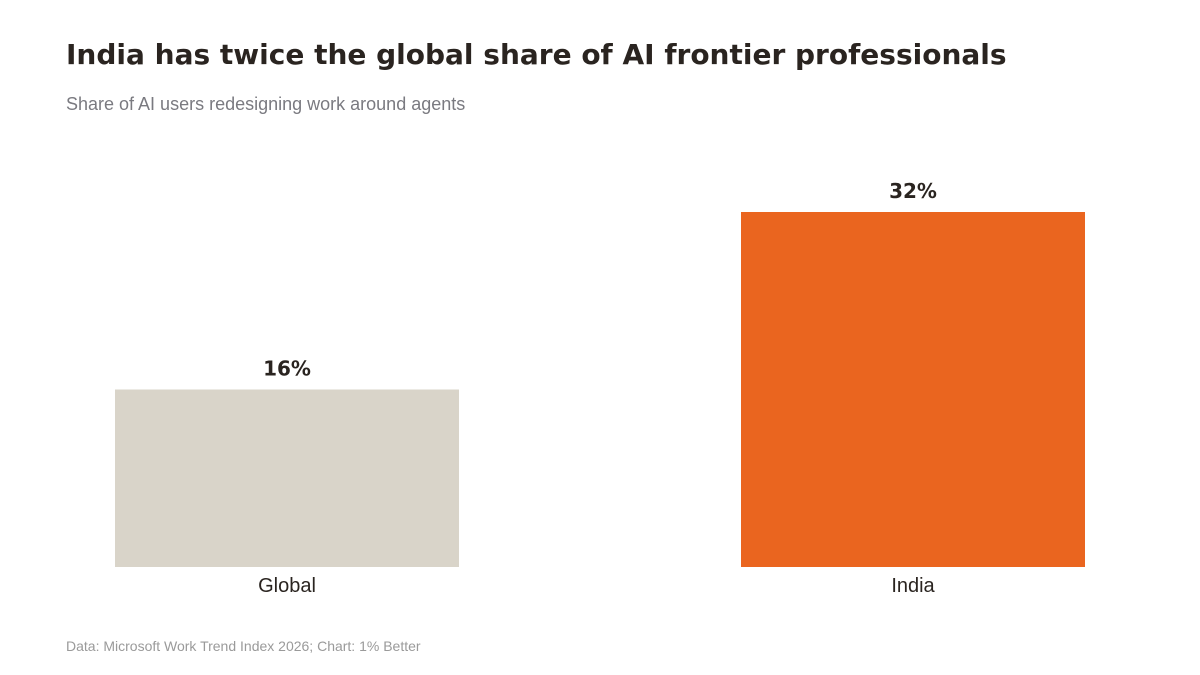  I want to click on value-label-india: 32%, so click(913, 191).